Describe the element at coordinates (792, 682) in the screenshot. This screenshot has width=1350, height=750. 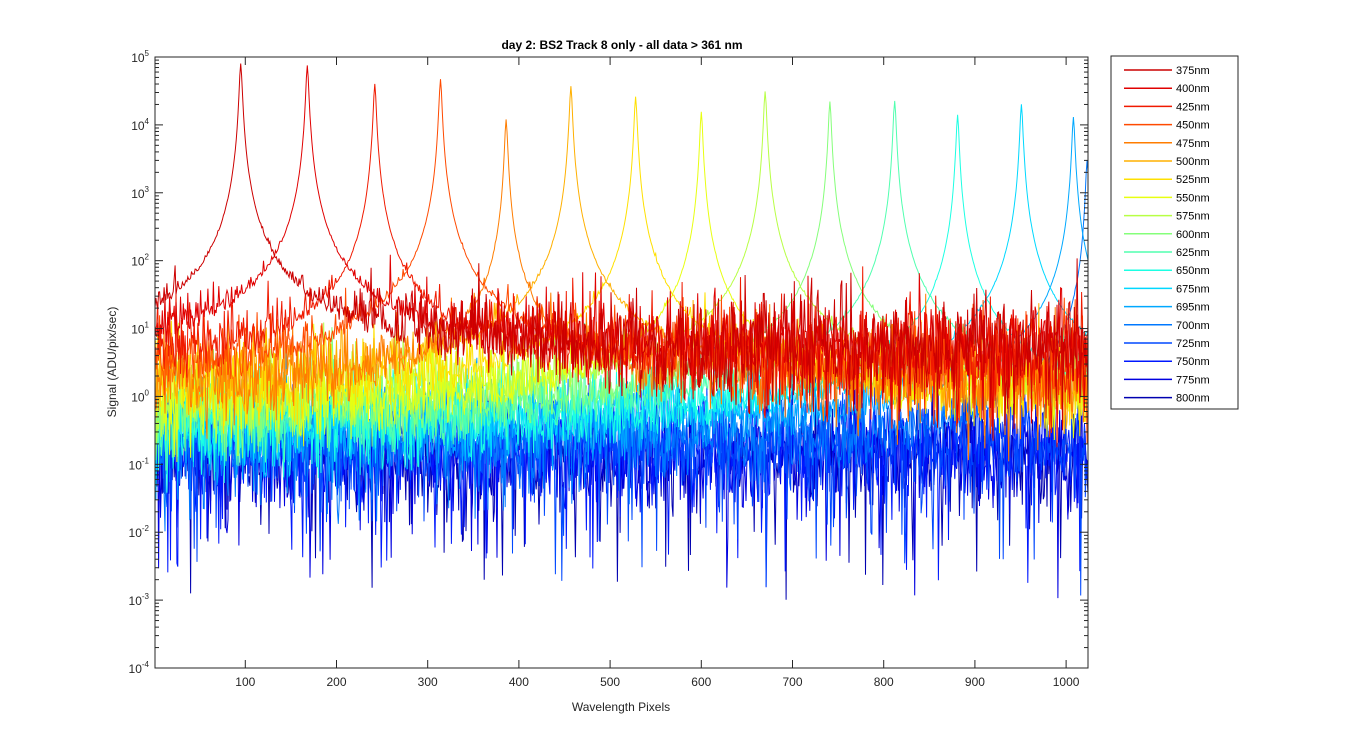
I see `x-tick-label: 700` at that location.